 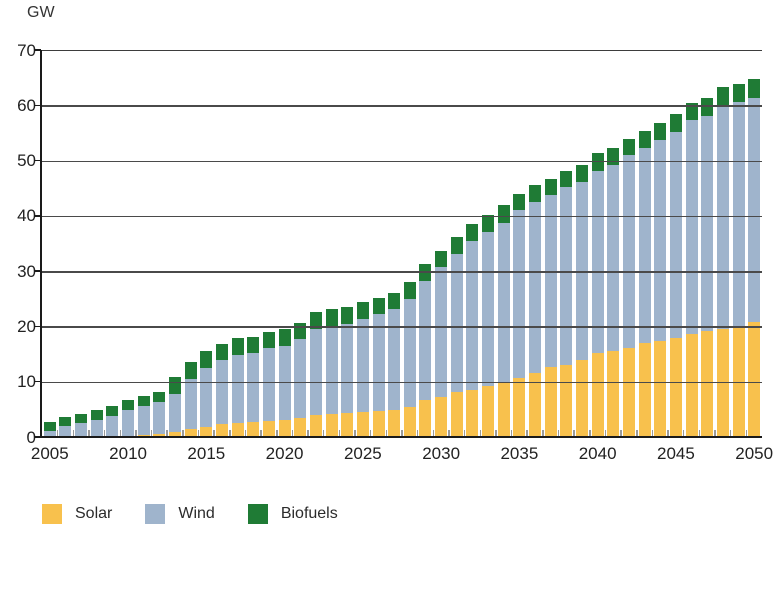 I want to click on bar-segment-biofuels-2022, so click(x=315, y=320).